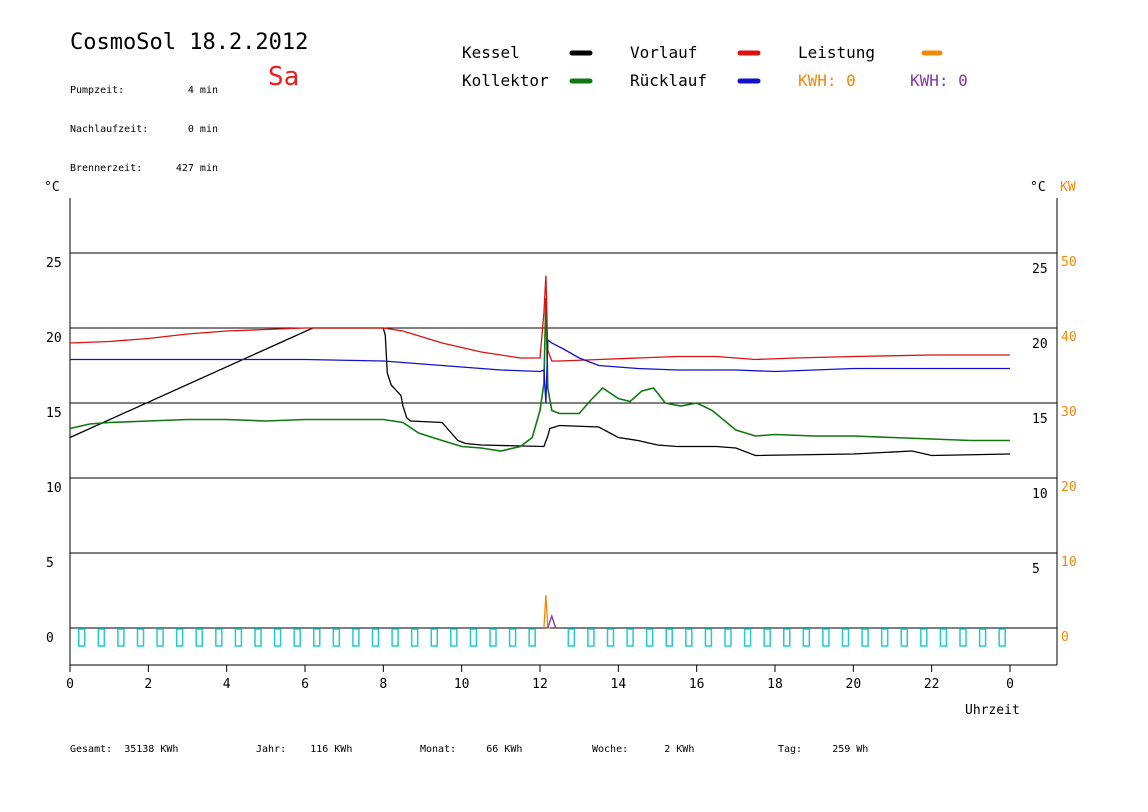  Describe the element at coordinates (932, 684) in the screenshot. I see `x-tick-label: 22` at that location.